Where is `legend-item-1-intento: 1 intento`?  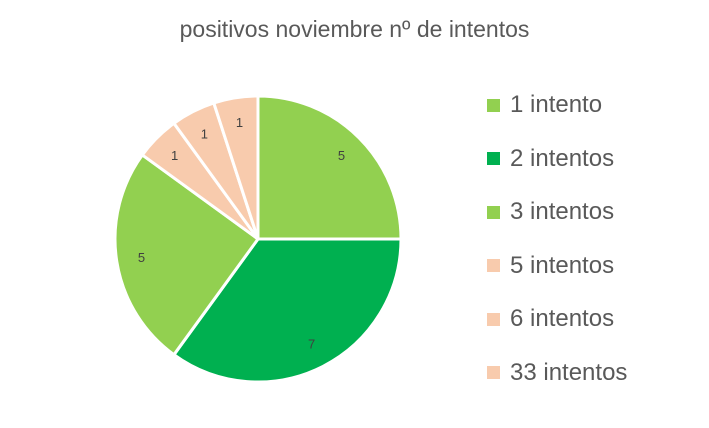 legend-item-1-intento: 1 intento is located at coordinates (557, 105).